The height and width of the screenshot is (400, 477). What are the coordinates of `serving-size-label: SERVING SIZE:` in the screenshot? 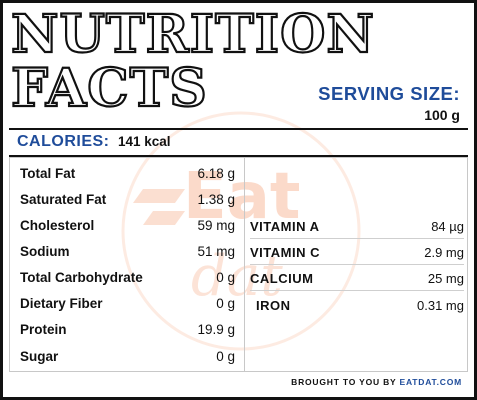 It's located at (389, 93).